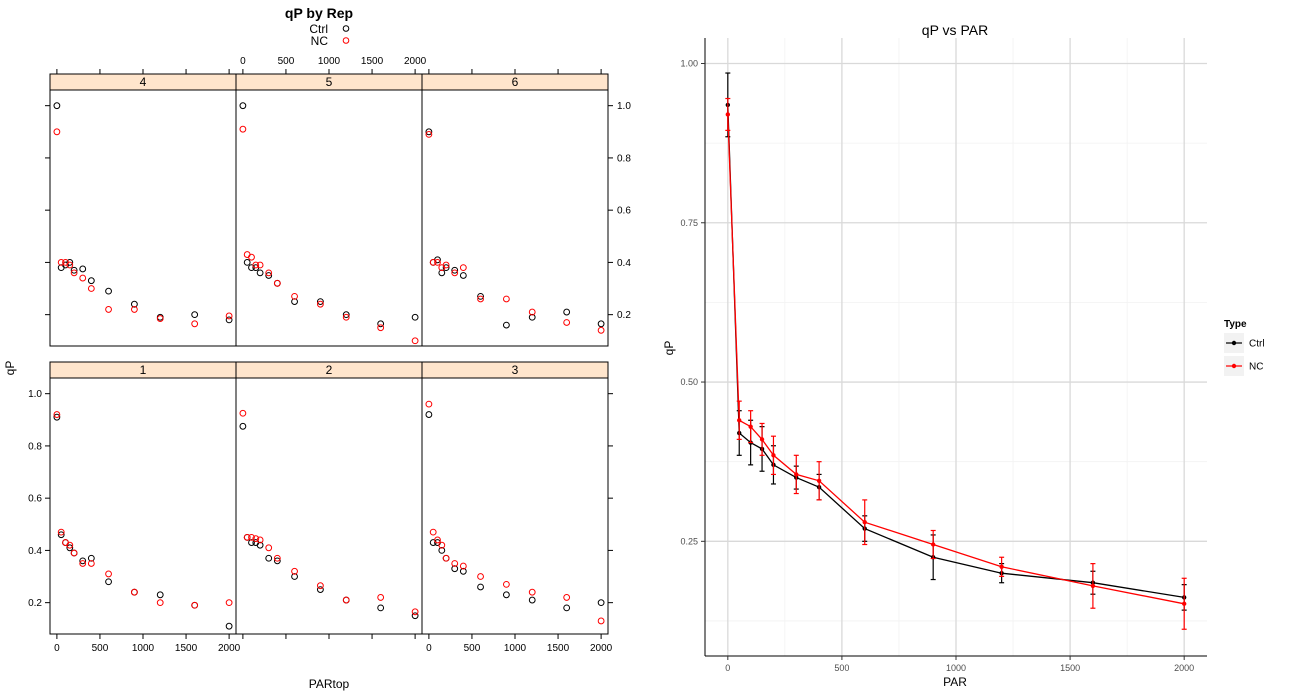 The image size is (1300, 700). Describe the element at coordinates (143, 82) in the screenshot. I see `panel-strip-label-4: 4` at that location.